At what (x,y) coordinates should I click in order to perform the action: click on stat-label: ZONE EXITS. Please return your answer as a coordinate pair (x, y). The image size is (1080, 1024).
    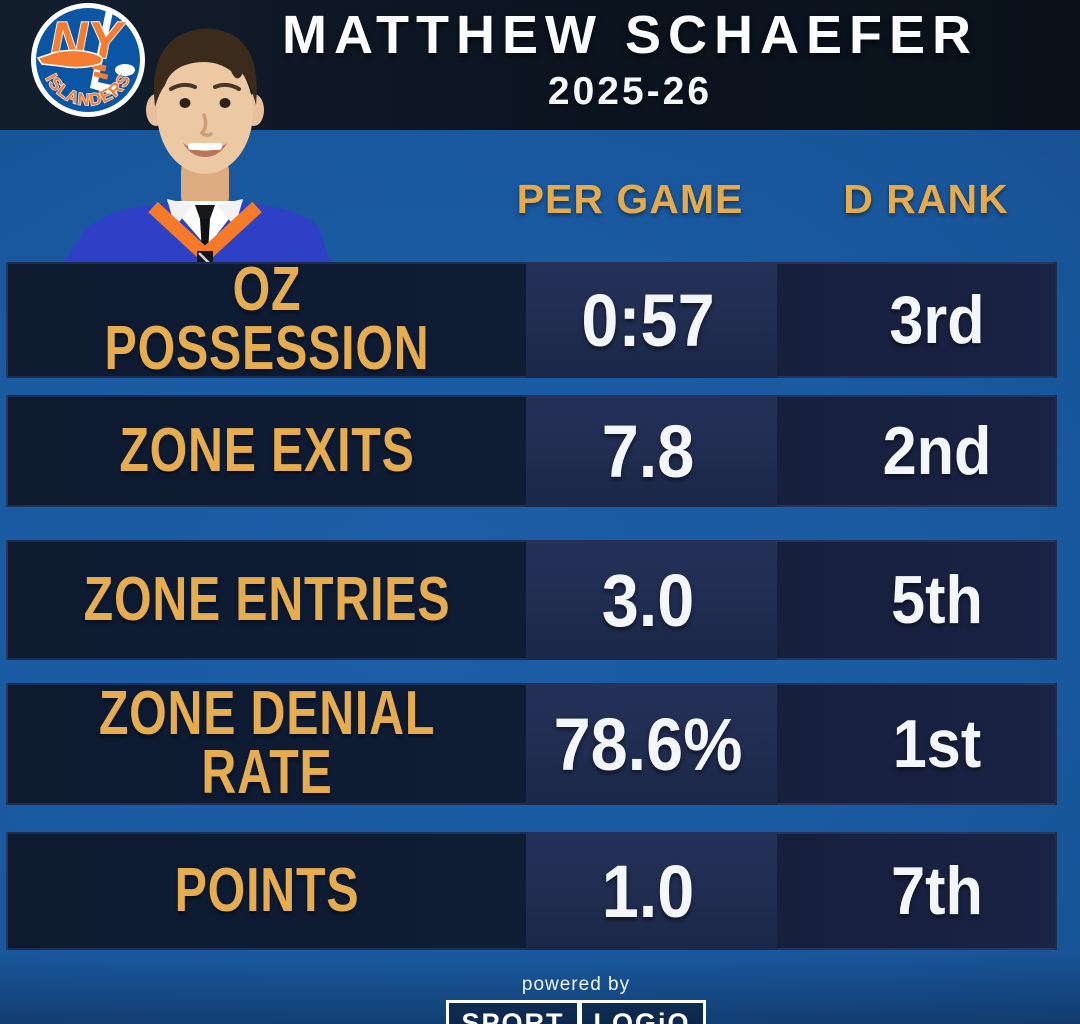
    Looking at the image, I should click on (267, 450).